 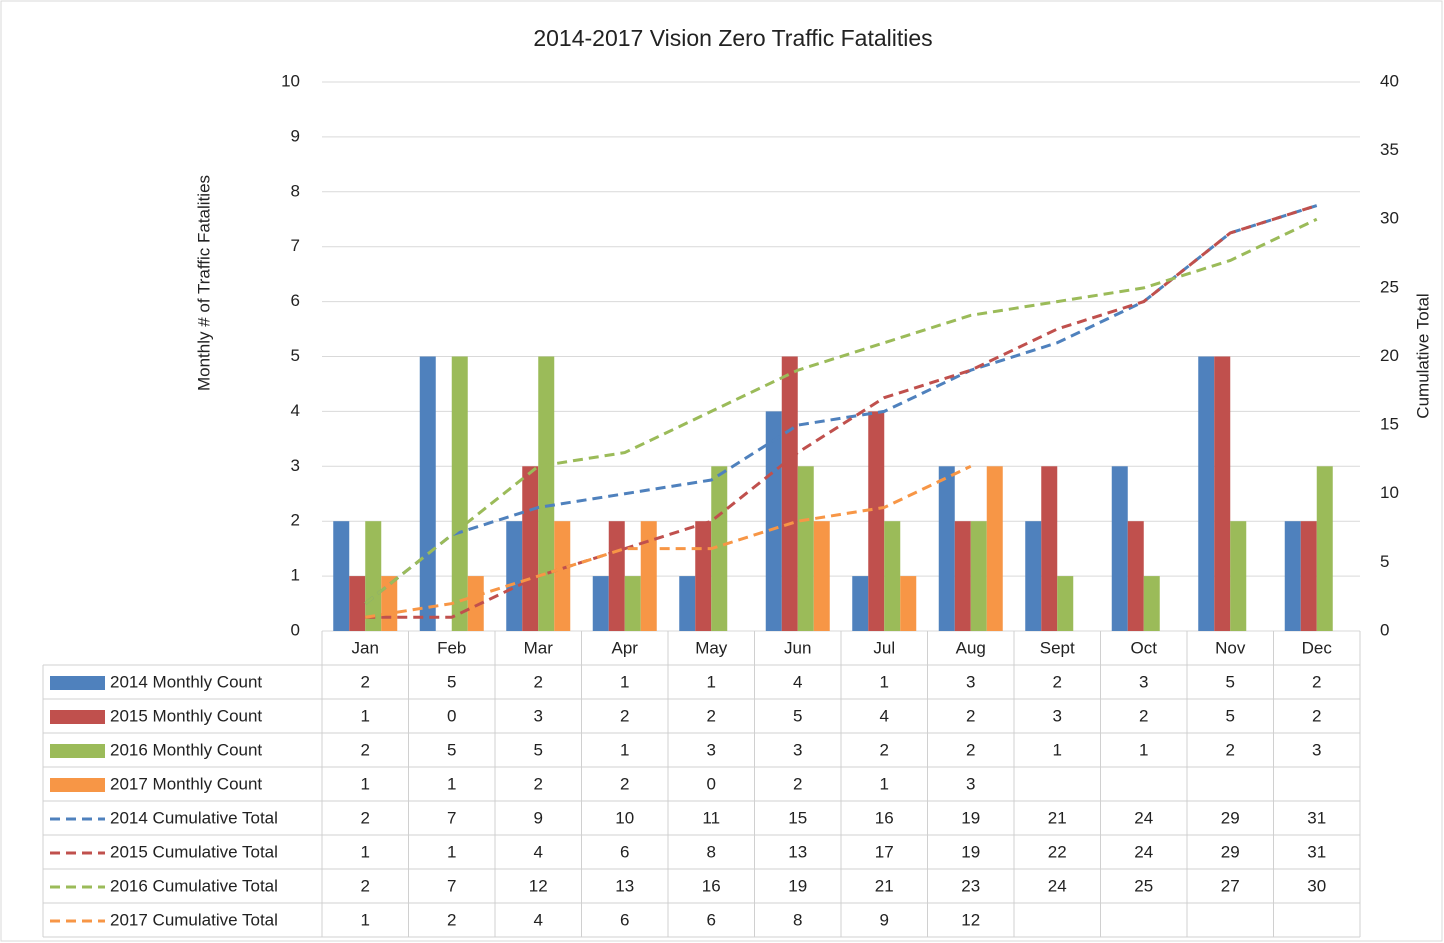 I want to click on y2-tick-label: 20, so click(x=1389, y=355).